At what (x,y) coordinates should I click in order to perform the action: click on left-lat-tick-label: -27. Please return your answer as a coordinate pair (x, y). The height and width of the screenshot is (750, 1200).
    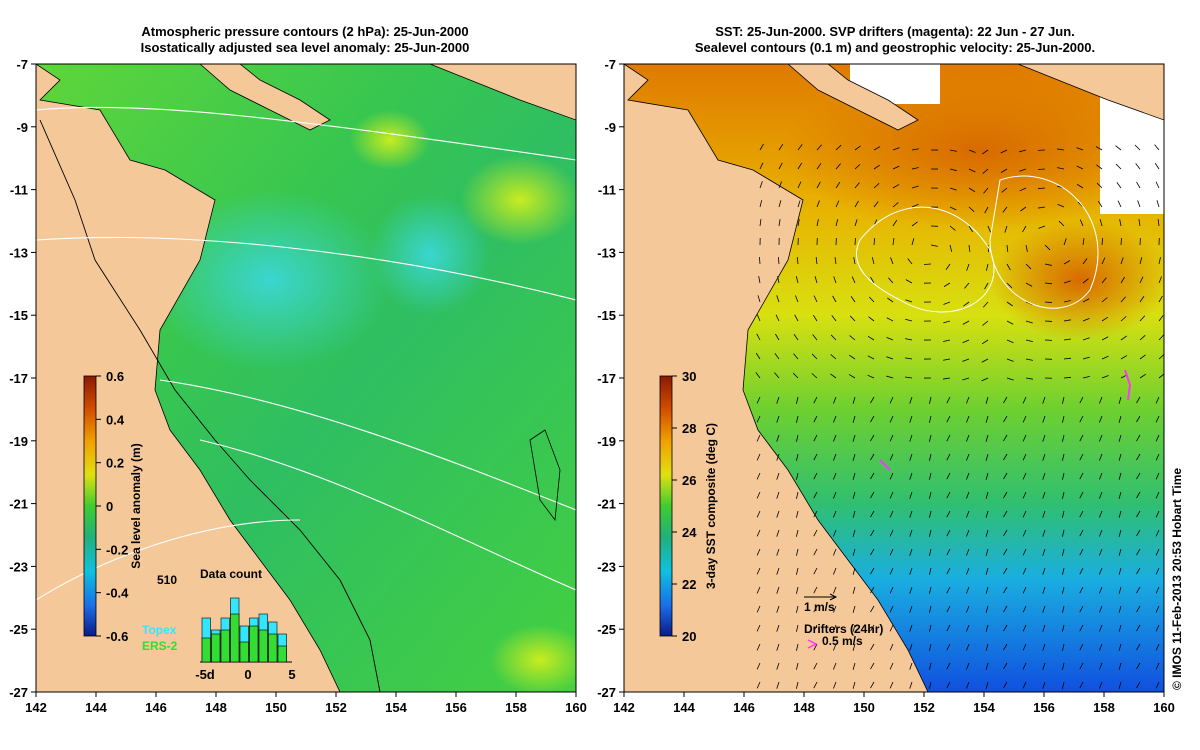
    Looking at the image, I should click on (18, 692).